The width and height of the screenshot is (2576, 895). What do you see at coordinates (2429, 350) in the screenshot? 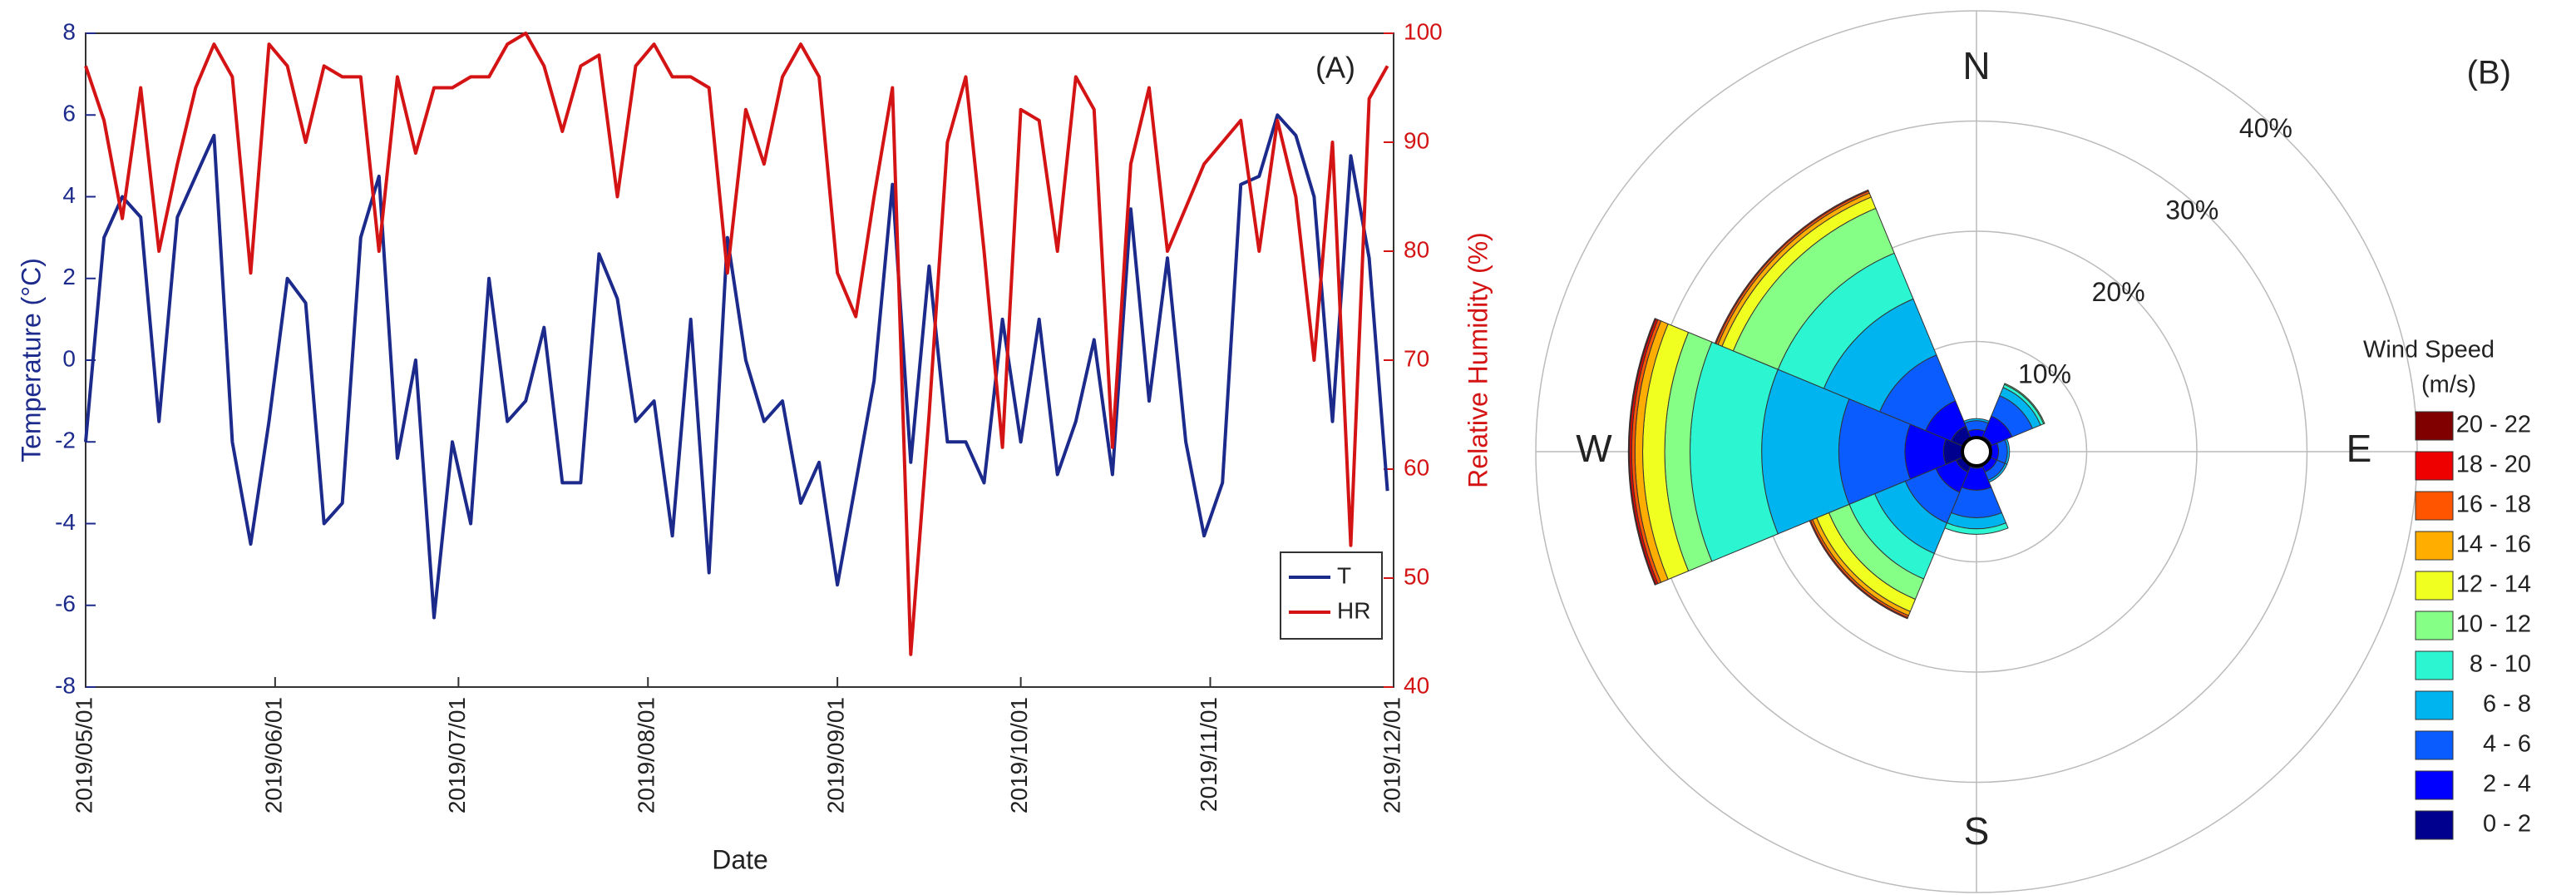
I see `legend-title: Wind Speed` at bounding box center [2429, 350].